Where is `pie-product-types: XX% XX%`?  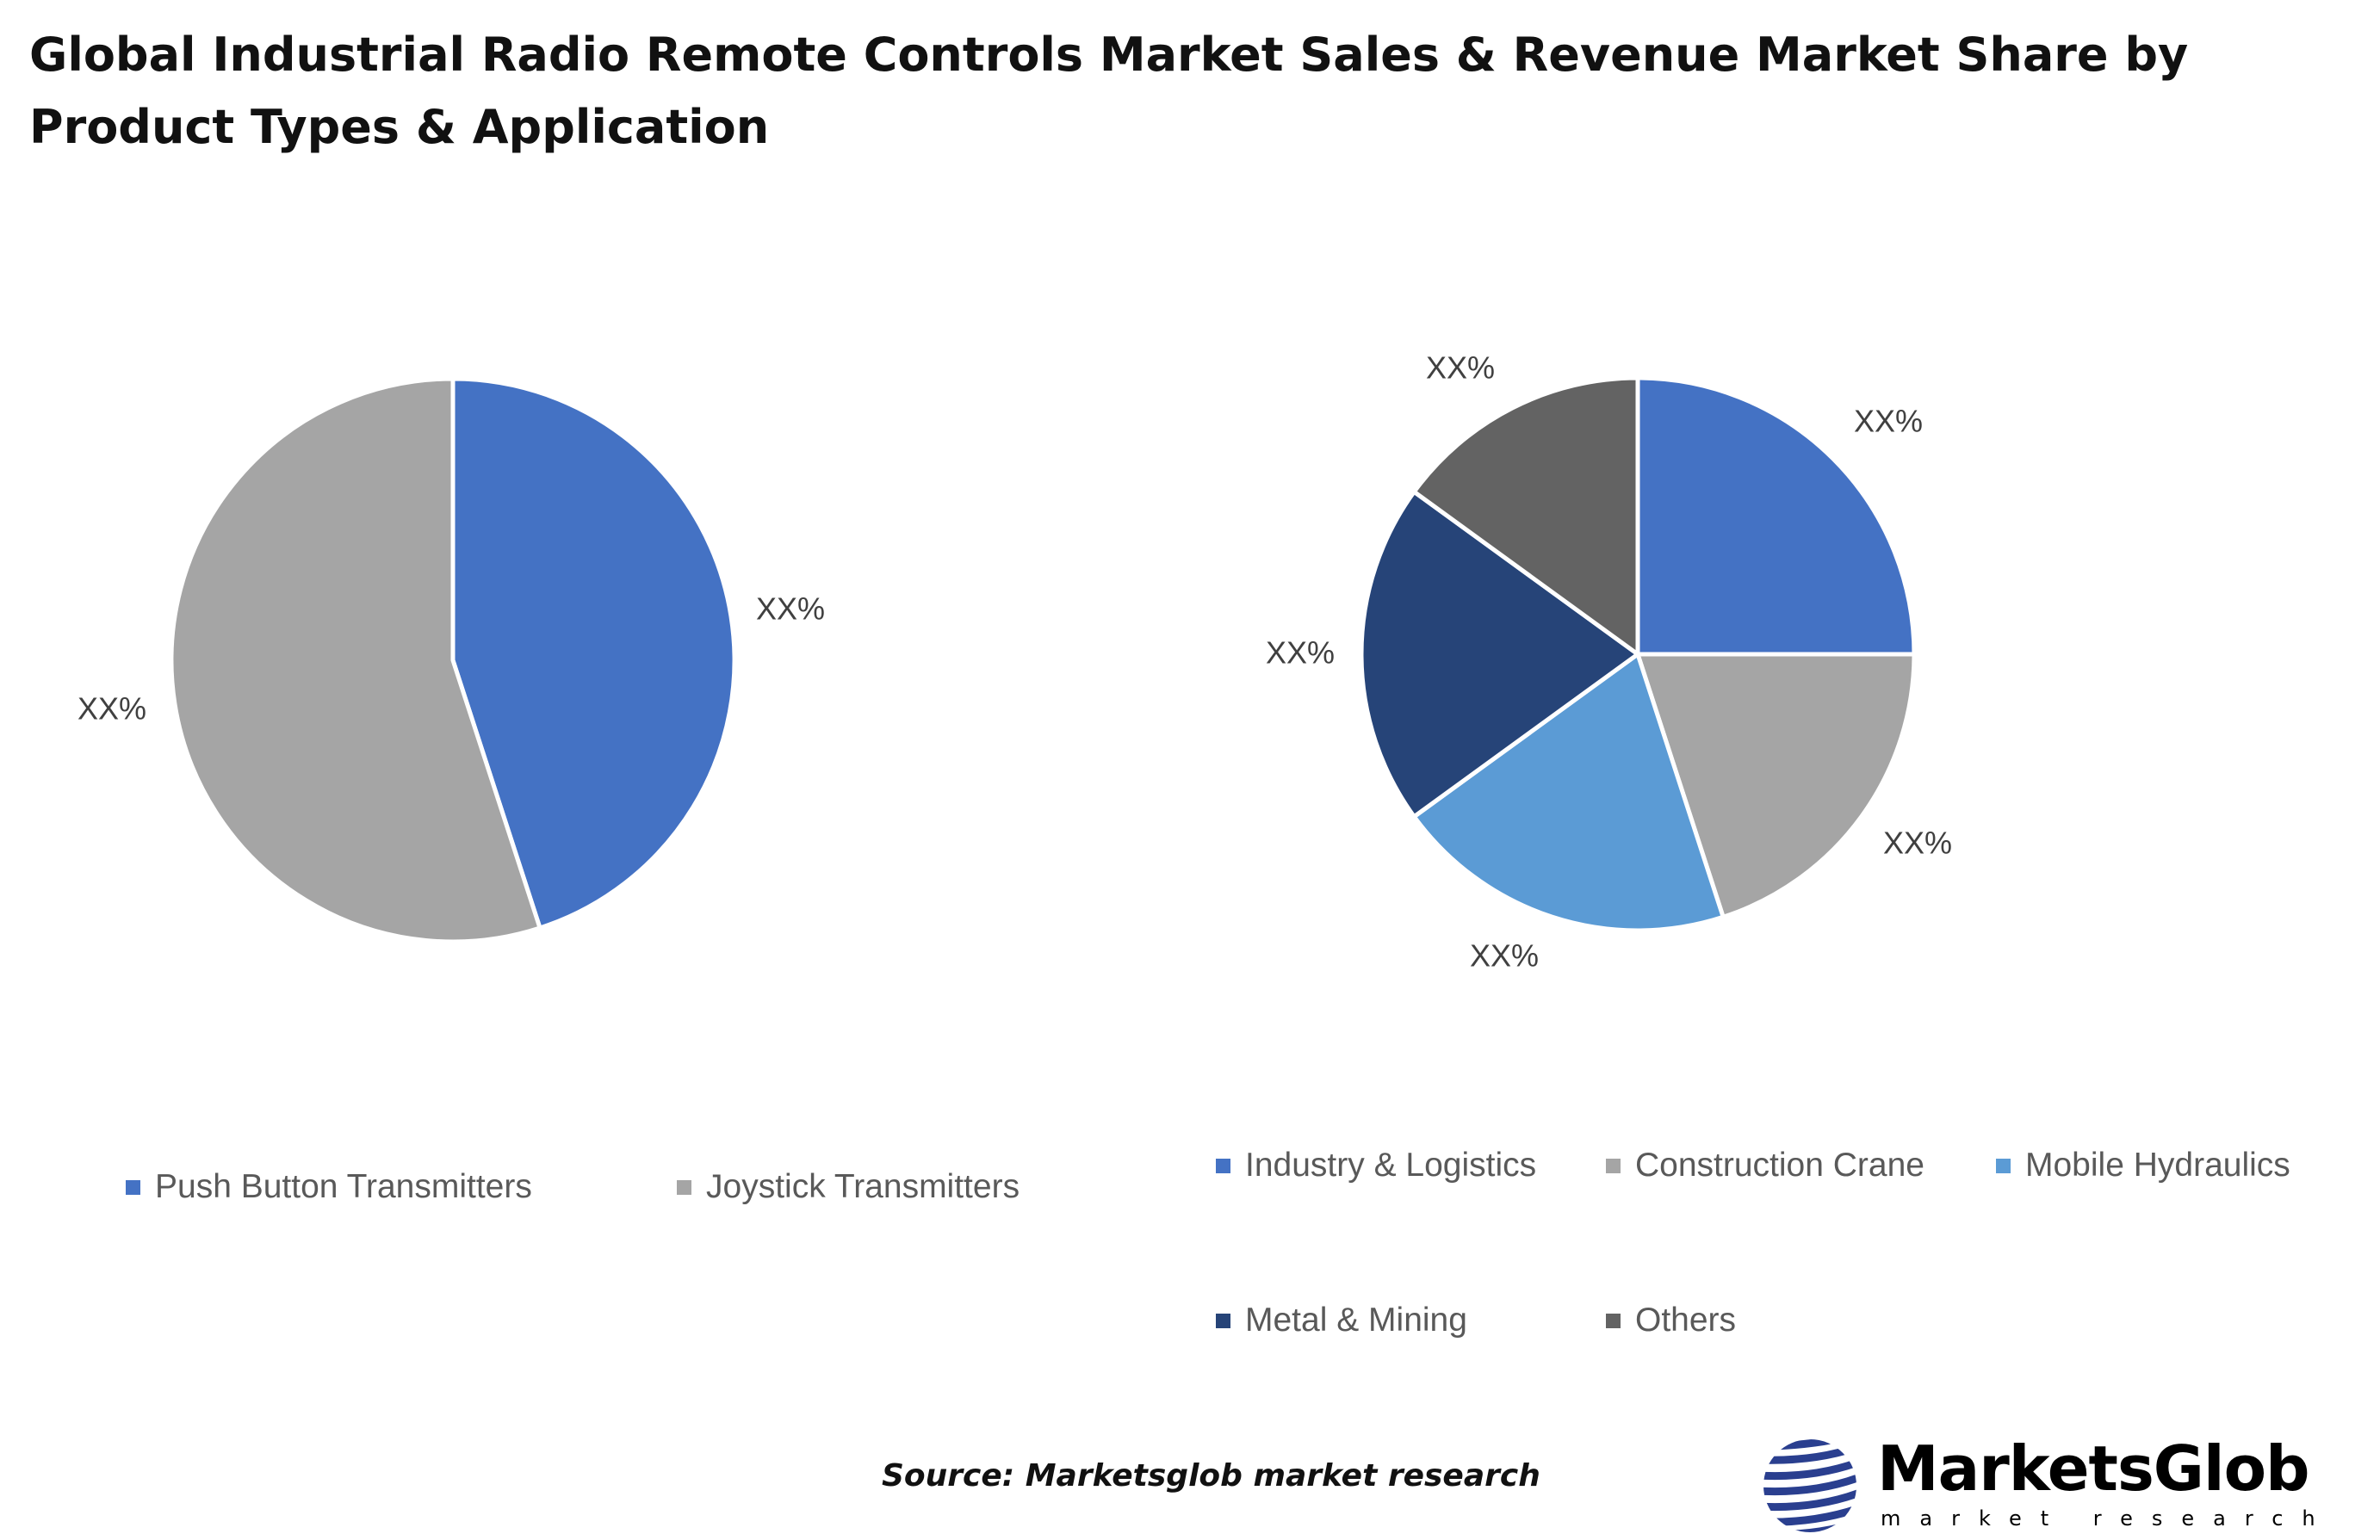
pie-product-types: XX% XX% is located at coordinates (451, 660).